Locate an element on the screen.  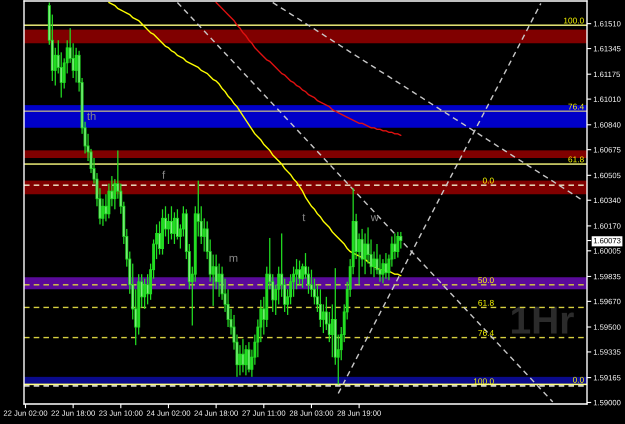
annotation: w is located at coordinates (374, 218).